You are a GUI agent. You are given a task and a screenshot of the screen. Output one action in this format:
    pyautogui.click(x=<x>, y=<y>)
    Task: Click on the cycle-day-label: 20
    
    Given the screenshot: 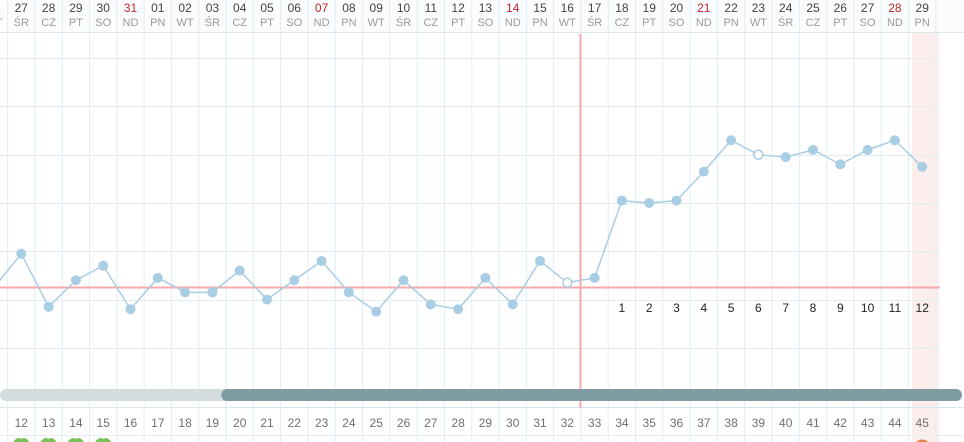 What is the action you would take?
    pyautogui.click(x=240, y=423)
    